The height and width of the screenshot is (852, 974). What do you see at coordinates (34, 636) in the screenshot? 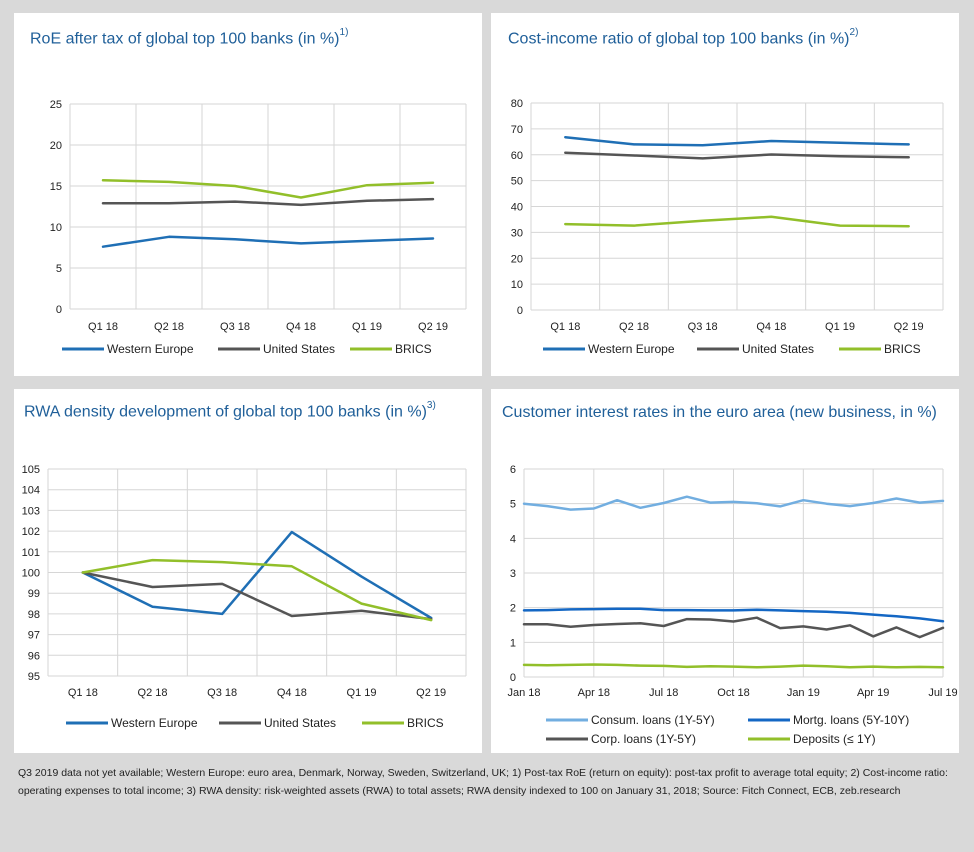
I see `y-tick-label: 97` at bounding box center [34, 636].